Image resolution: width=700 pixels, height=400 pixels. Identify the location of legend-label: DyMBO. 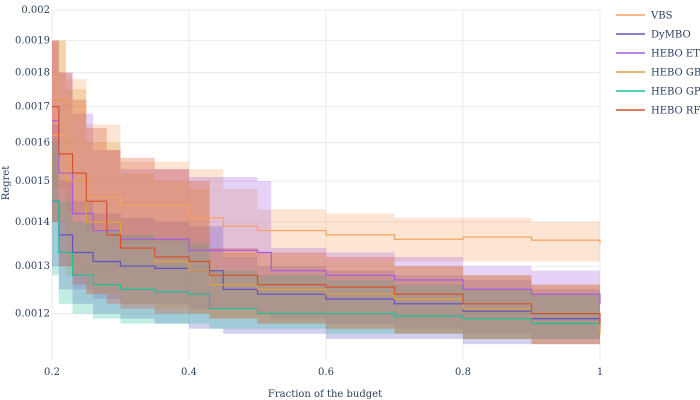
(671, 35).